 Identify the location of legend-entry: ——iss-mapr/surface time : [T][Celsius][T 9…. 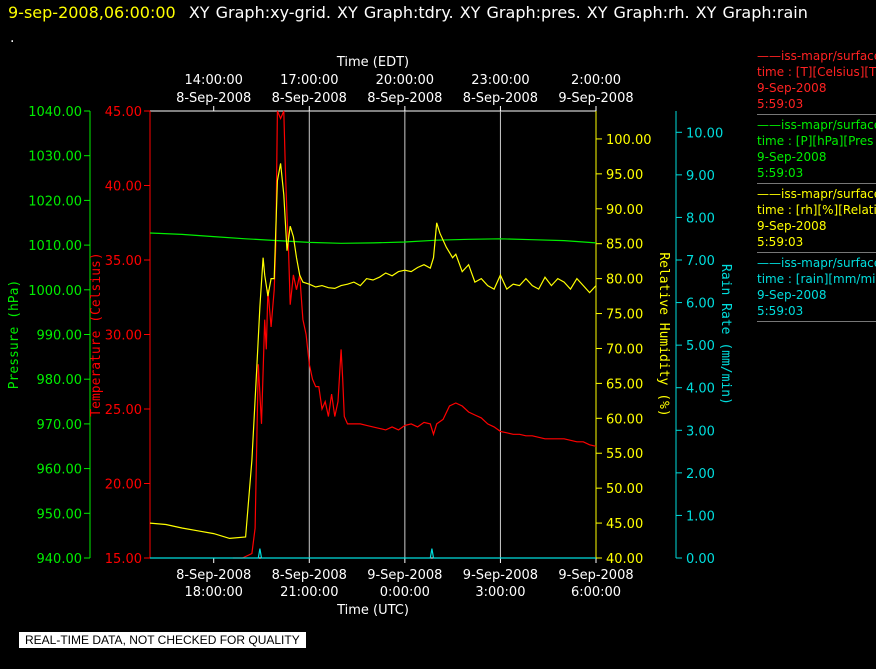
(816, 81).